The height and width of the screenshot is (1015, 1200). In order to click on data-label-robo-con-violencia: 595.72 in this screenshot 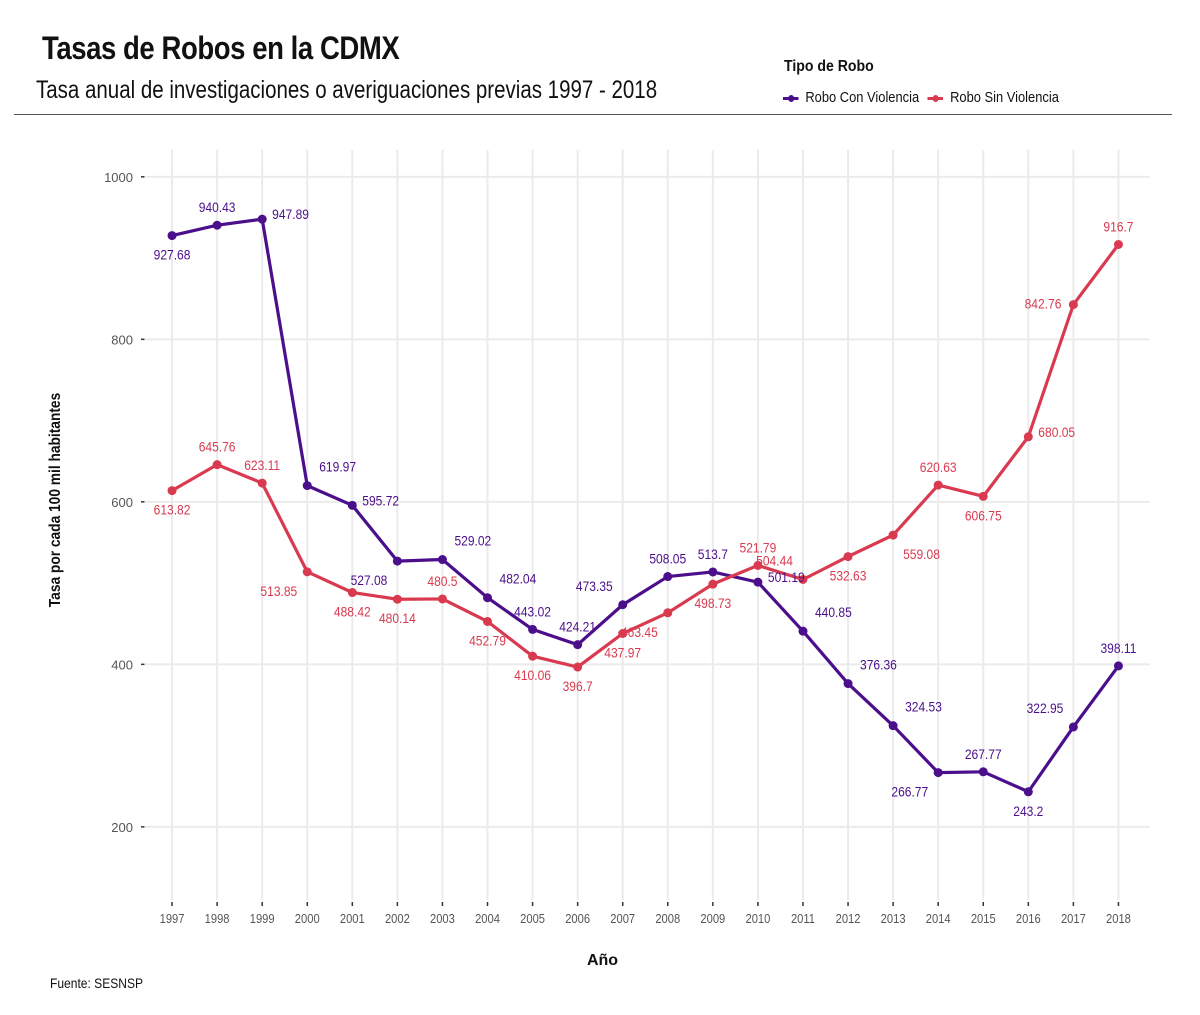, I will do `click(380, 500)`.